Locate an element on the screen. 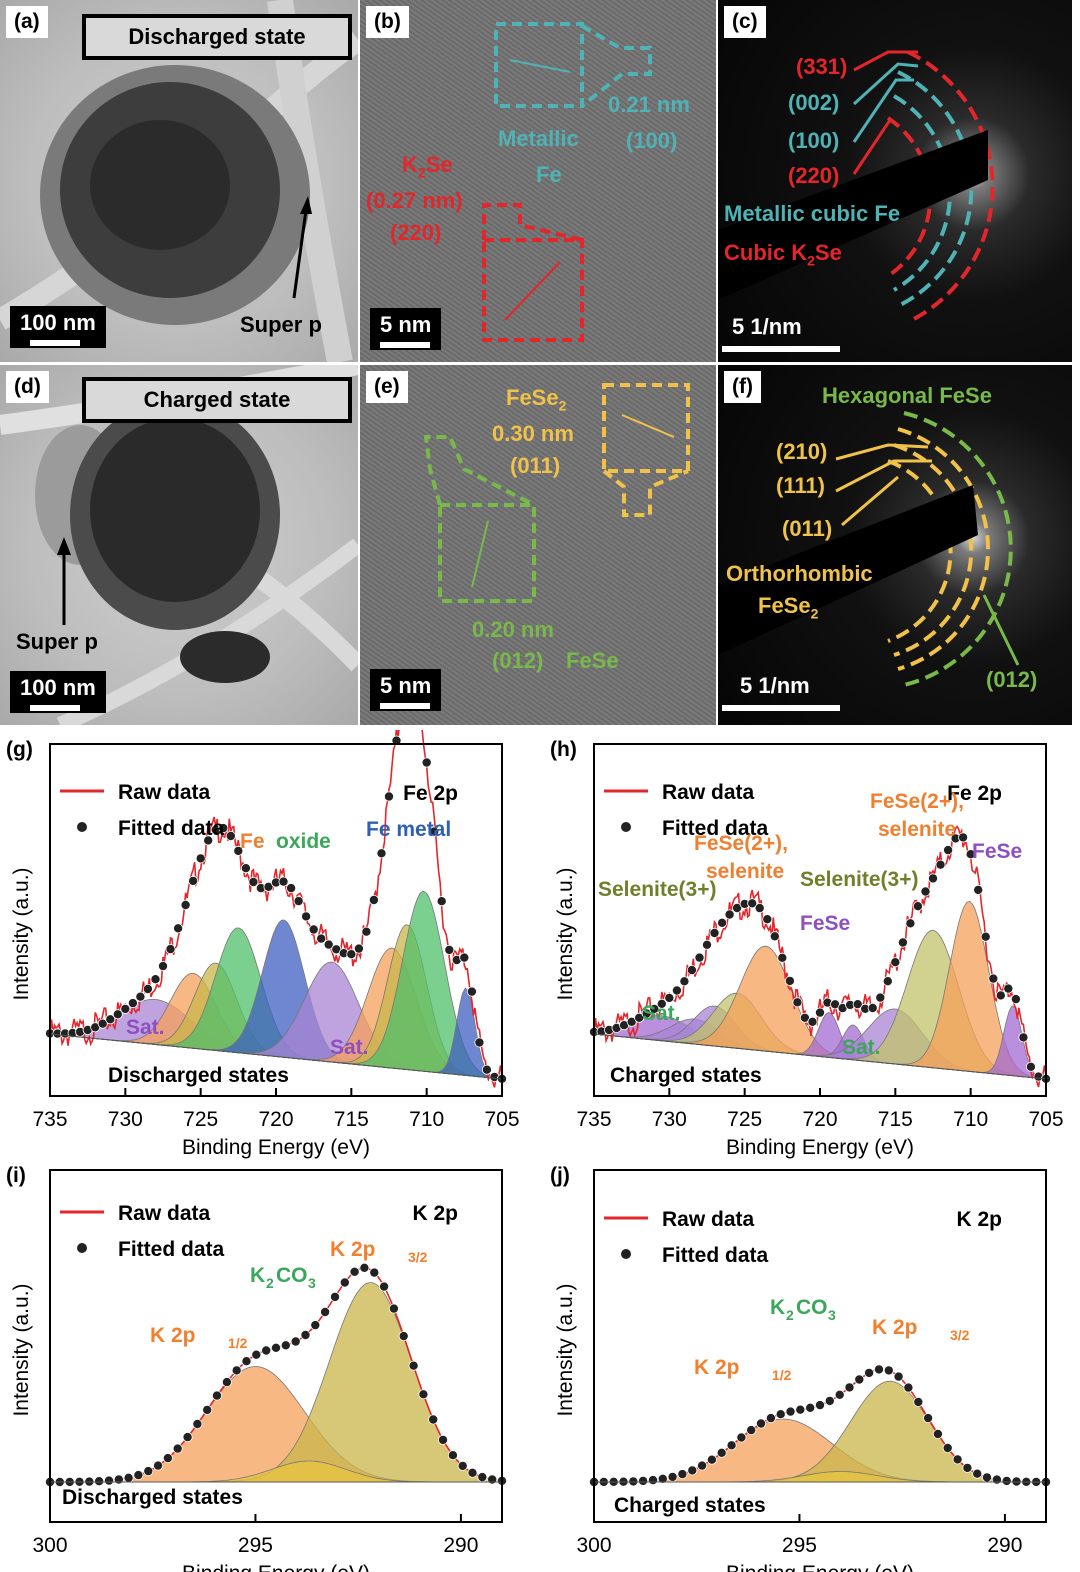 The image size is (1080, 1572). panel-e-overlays is located at coordinates (556, 493).